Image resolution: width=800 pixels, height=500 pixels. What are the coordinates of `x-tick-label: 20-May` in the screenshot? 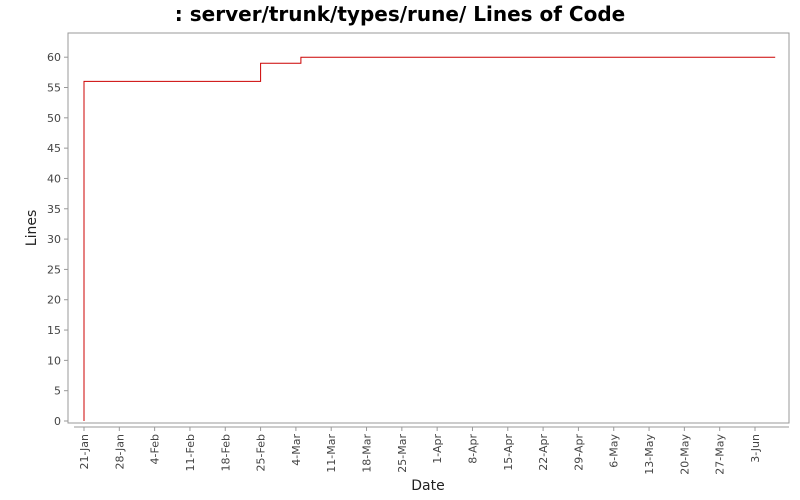 It's located at (684, 454).